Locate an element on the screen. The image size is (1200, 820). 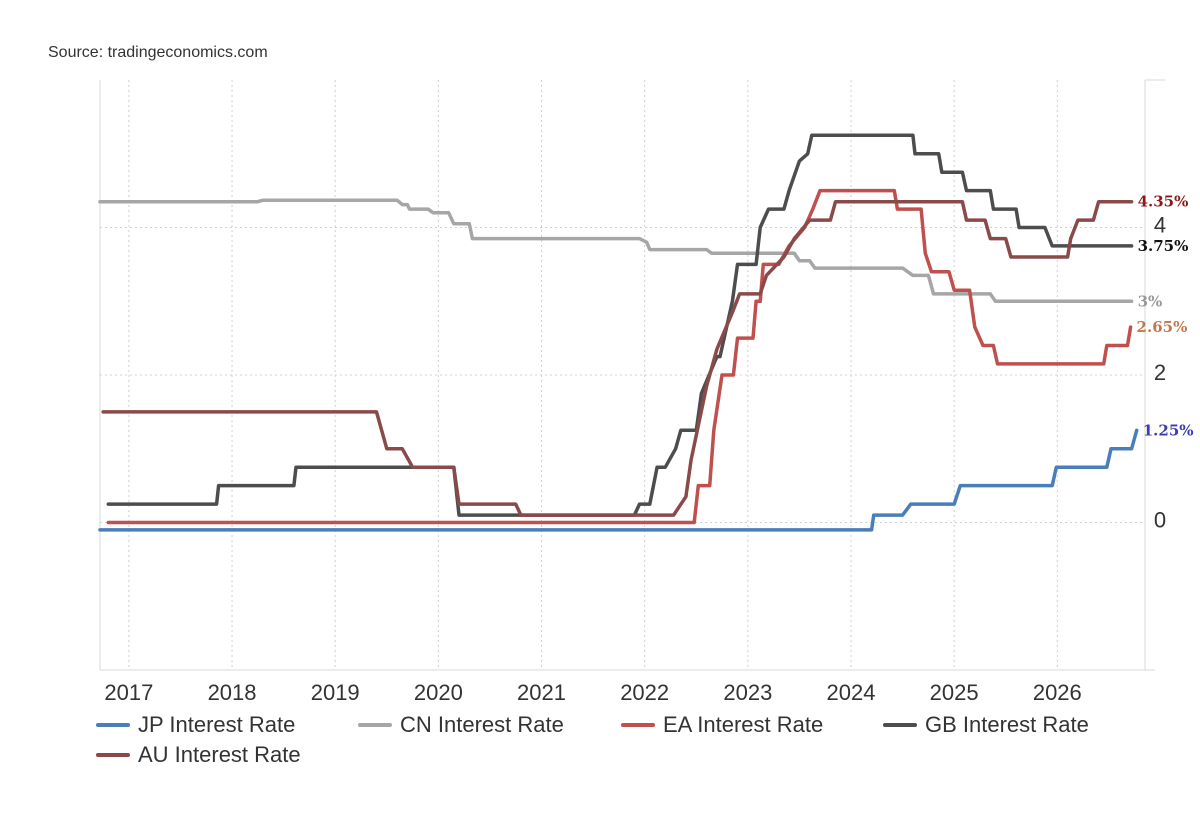
legend-label: AU Interest Rate is located at coordinates (219, 754).